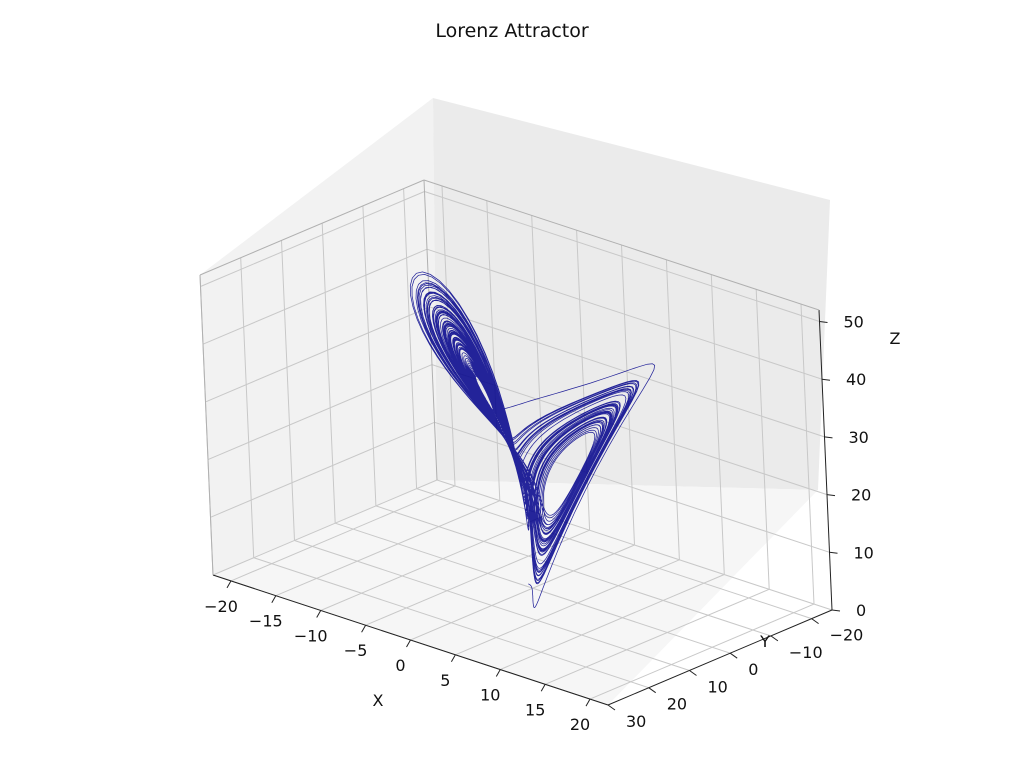 Image resolution: width=1024 pixels, height=768 pixels. Describe the element at coordinates (859, 437) in the screenshot. I see `z-tick-label: 30` at that location.